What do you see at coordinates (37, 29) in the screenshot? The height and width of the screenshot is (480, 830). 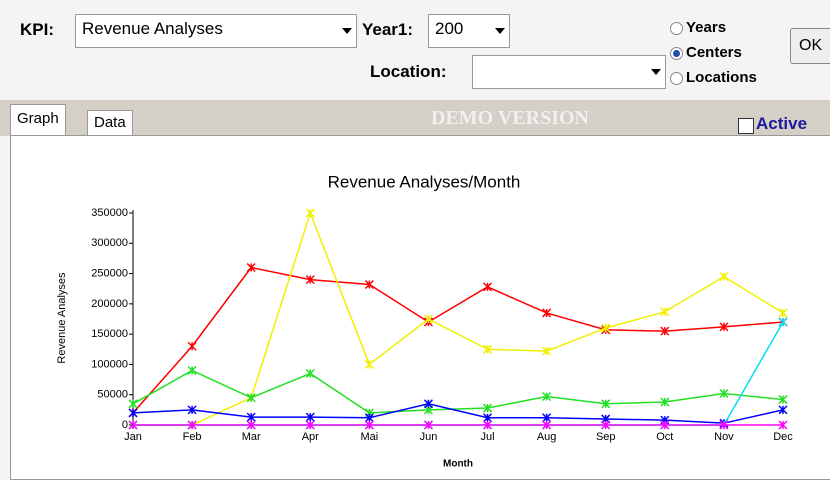 I see `kpi-label: KPI:` at bounding box center [37, 29].